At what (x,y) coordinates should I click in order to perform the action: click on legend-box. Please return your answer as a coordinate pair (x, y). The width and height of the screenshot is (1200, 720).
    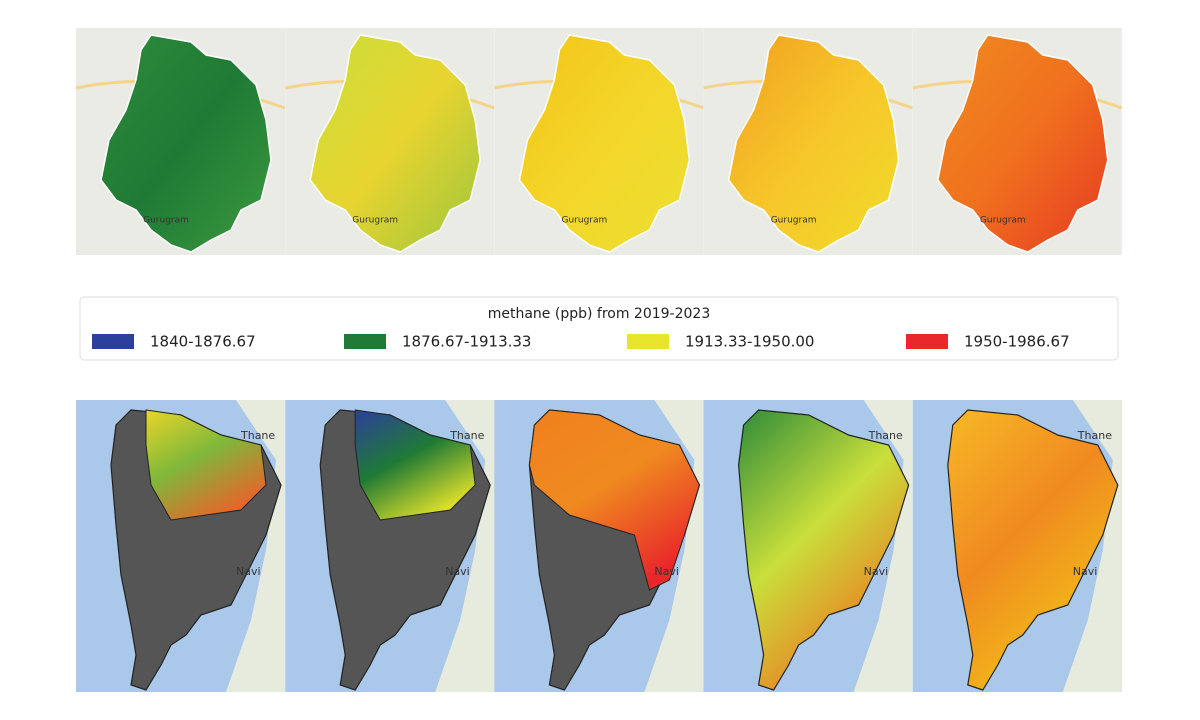
    Looking at the image, I should click on (599, 328).